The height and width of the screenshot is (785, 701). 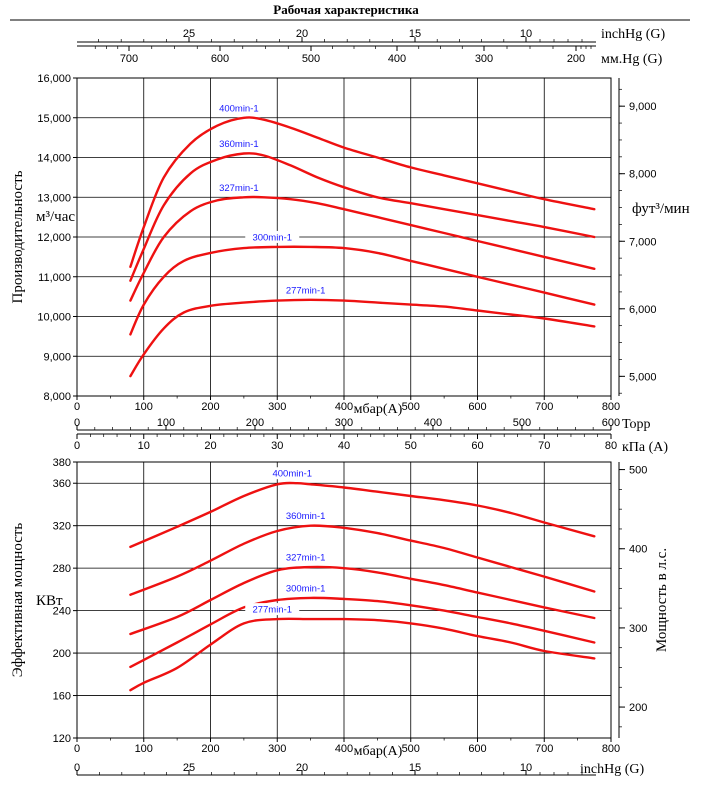 I want to click on mid-torr-tick-label: 400, so click(x=433, y=423).